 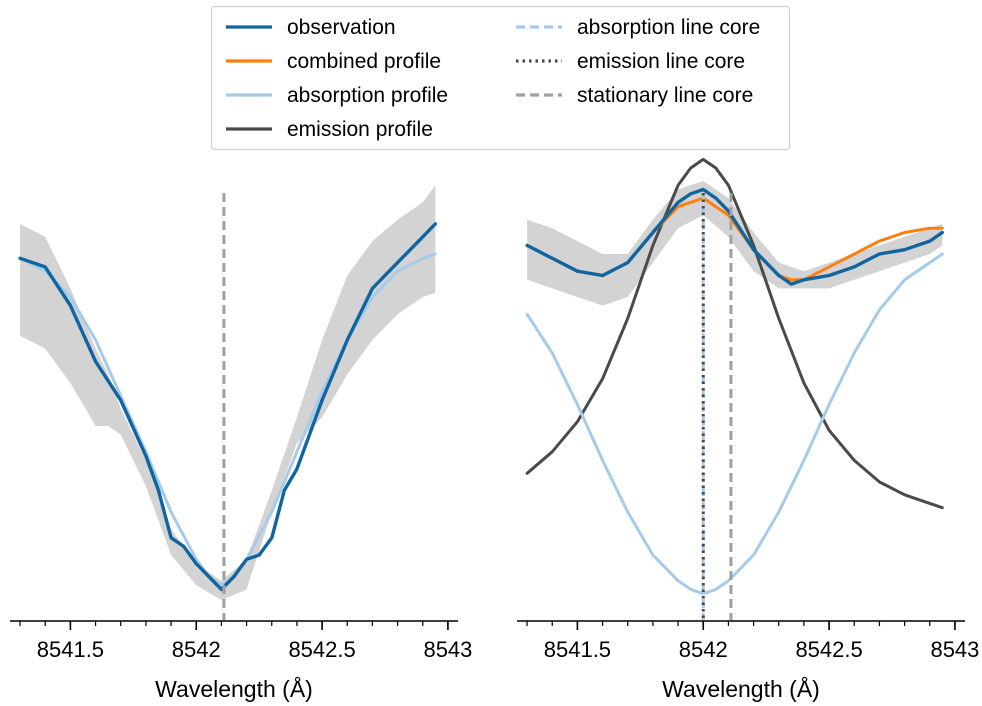 What do you see at coordinates (668, 27) in the screenshot?
I see `legend-label: absorption line core` at bounding box center [668, 27].